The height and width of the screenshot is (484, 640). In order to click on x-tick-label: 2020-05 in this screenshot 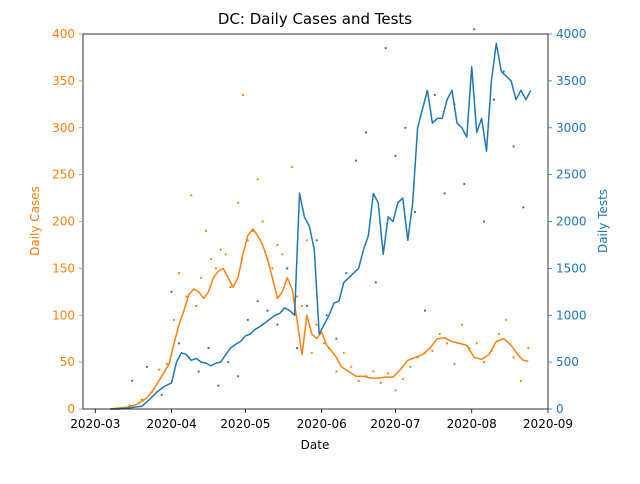, I will do `click(245, 424)`.